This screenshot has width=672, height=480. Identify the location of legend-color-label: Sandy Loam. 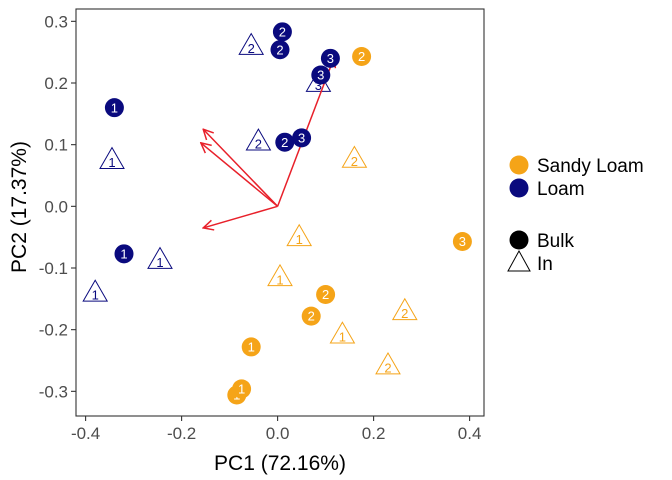
(590, 166).